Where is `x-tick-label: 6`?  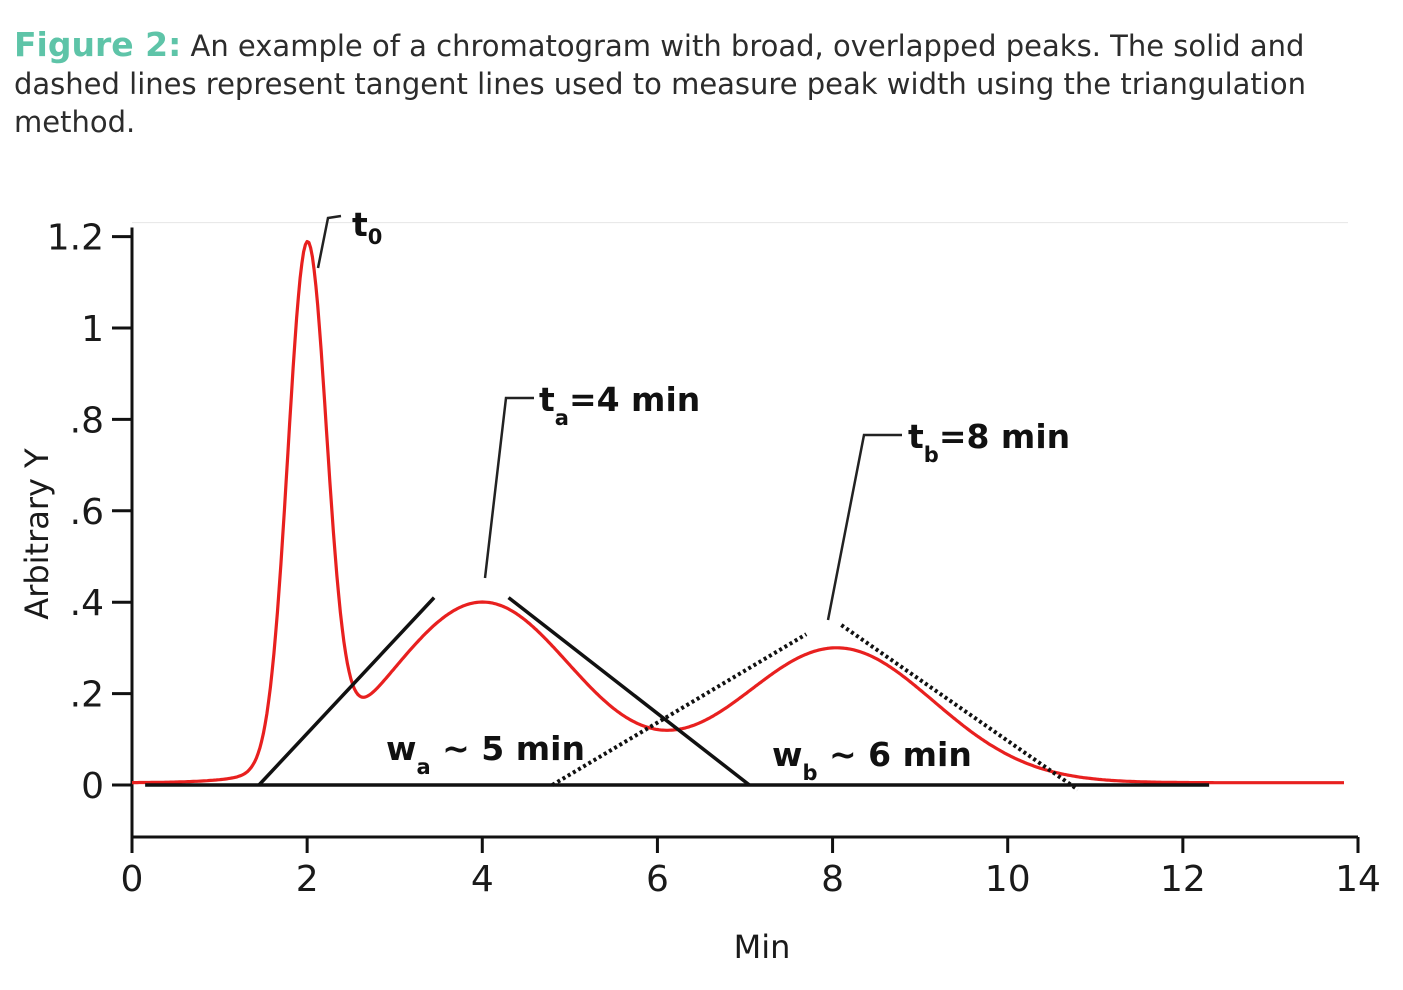
x-tick-label: 6 is located at coordinates (657, 879).